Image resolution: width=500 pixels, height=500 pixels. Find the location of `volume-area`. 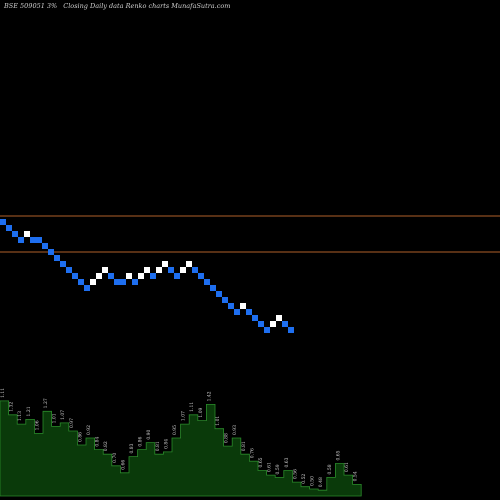

volume-area is located at coordinates (181, 448).